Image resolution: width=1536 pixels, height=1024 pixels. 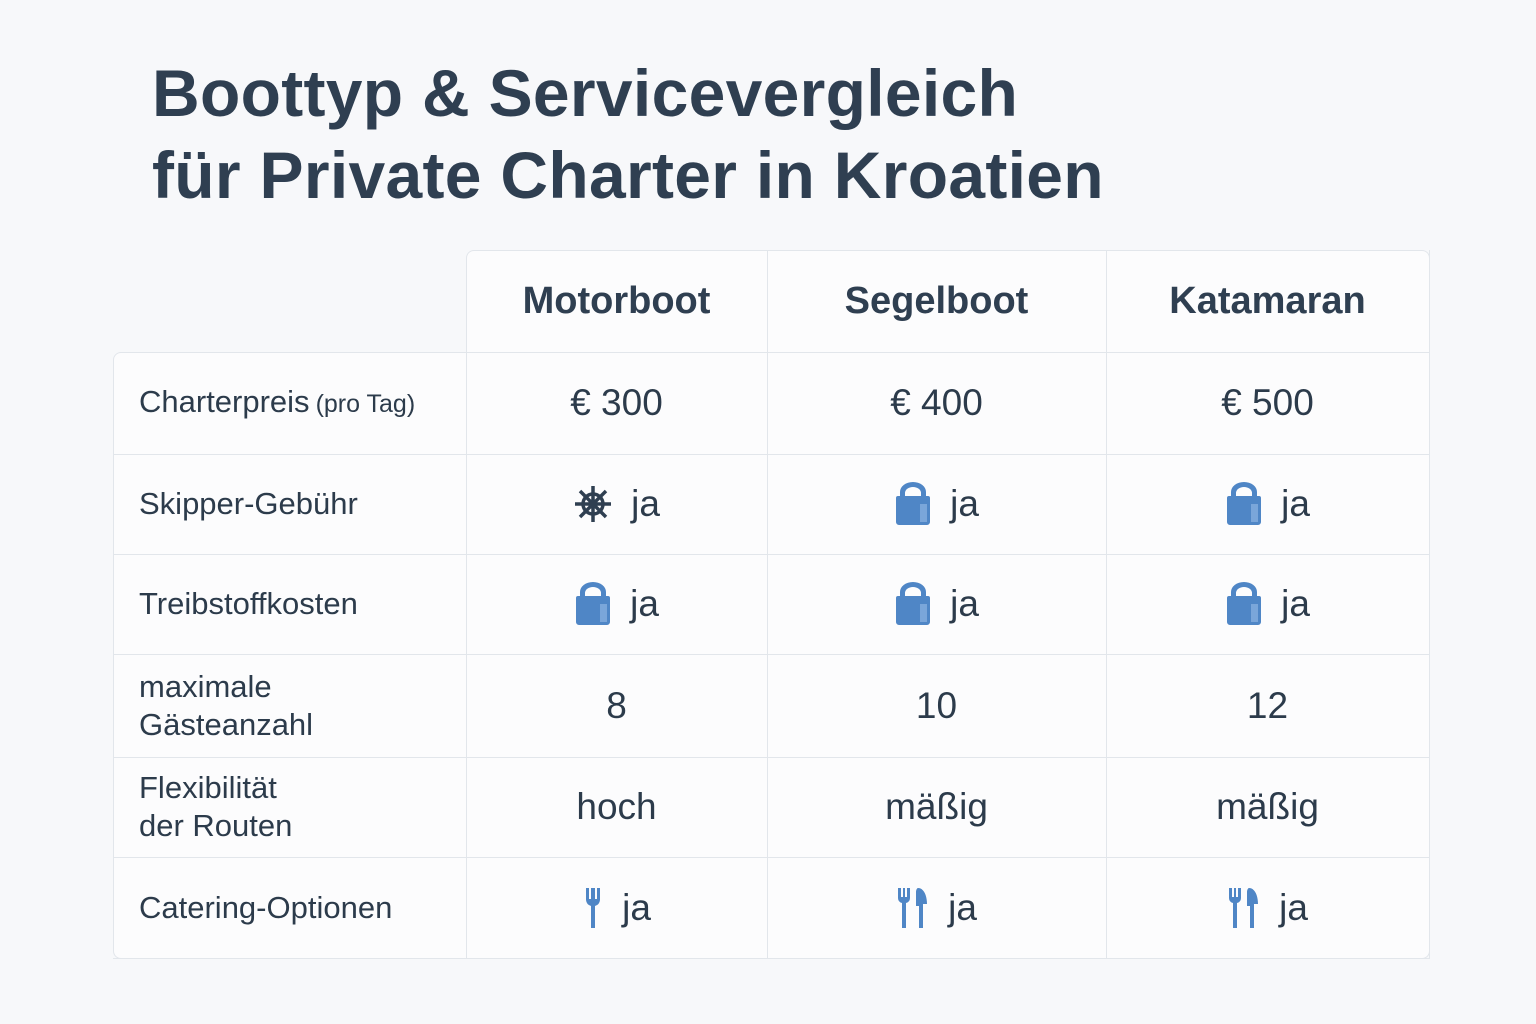 What do you see at coordinates (205, 686) in the screenshot?
I see `row-label-line: maximale` at bounding box center [205, 686].